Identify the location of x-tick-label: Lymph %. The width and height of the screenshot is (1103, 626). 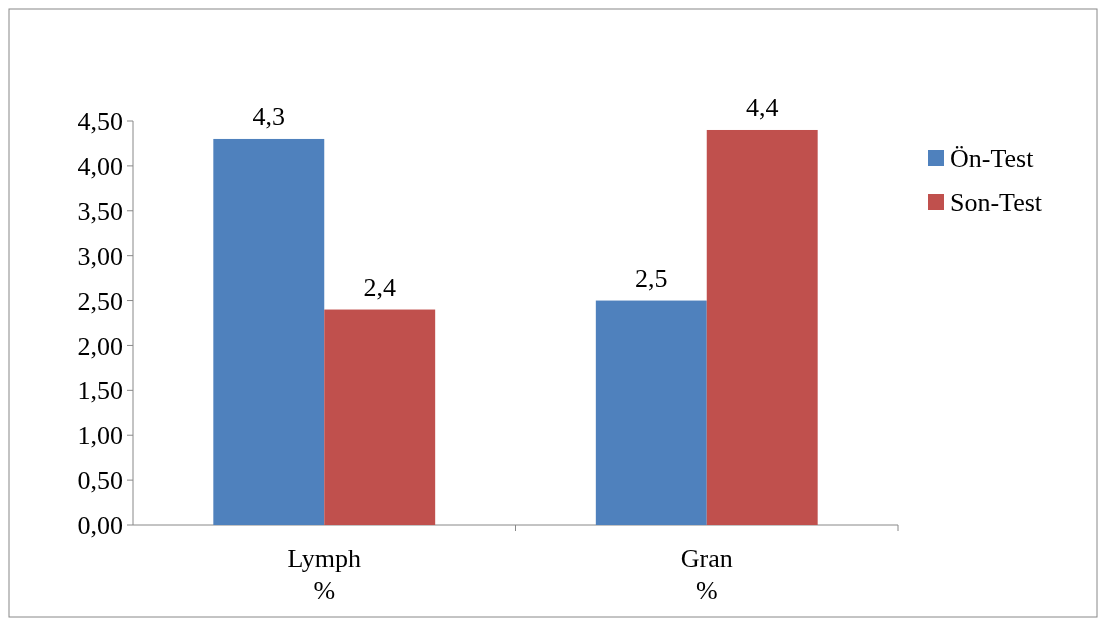
(324, 574).